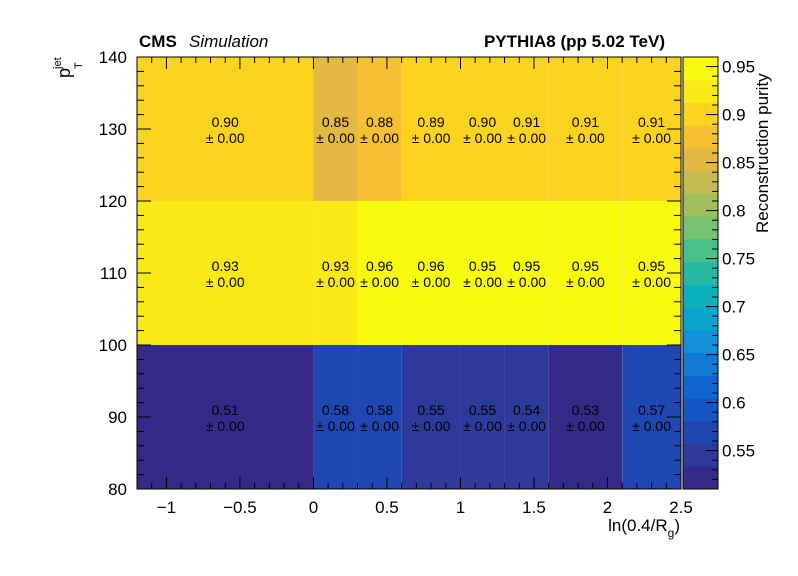 The image size is (798, 576). Describe the element at coordinates (638, 525) in the screenshot. I see `x-axis-title-main: ln(0.4/R` at that location.